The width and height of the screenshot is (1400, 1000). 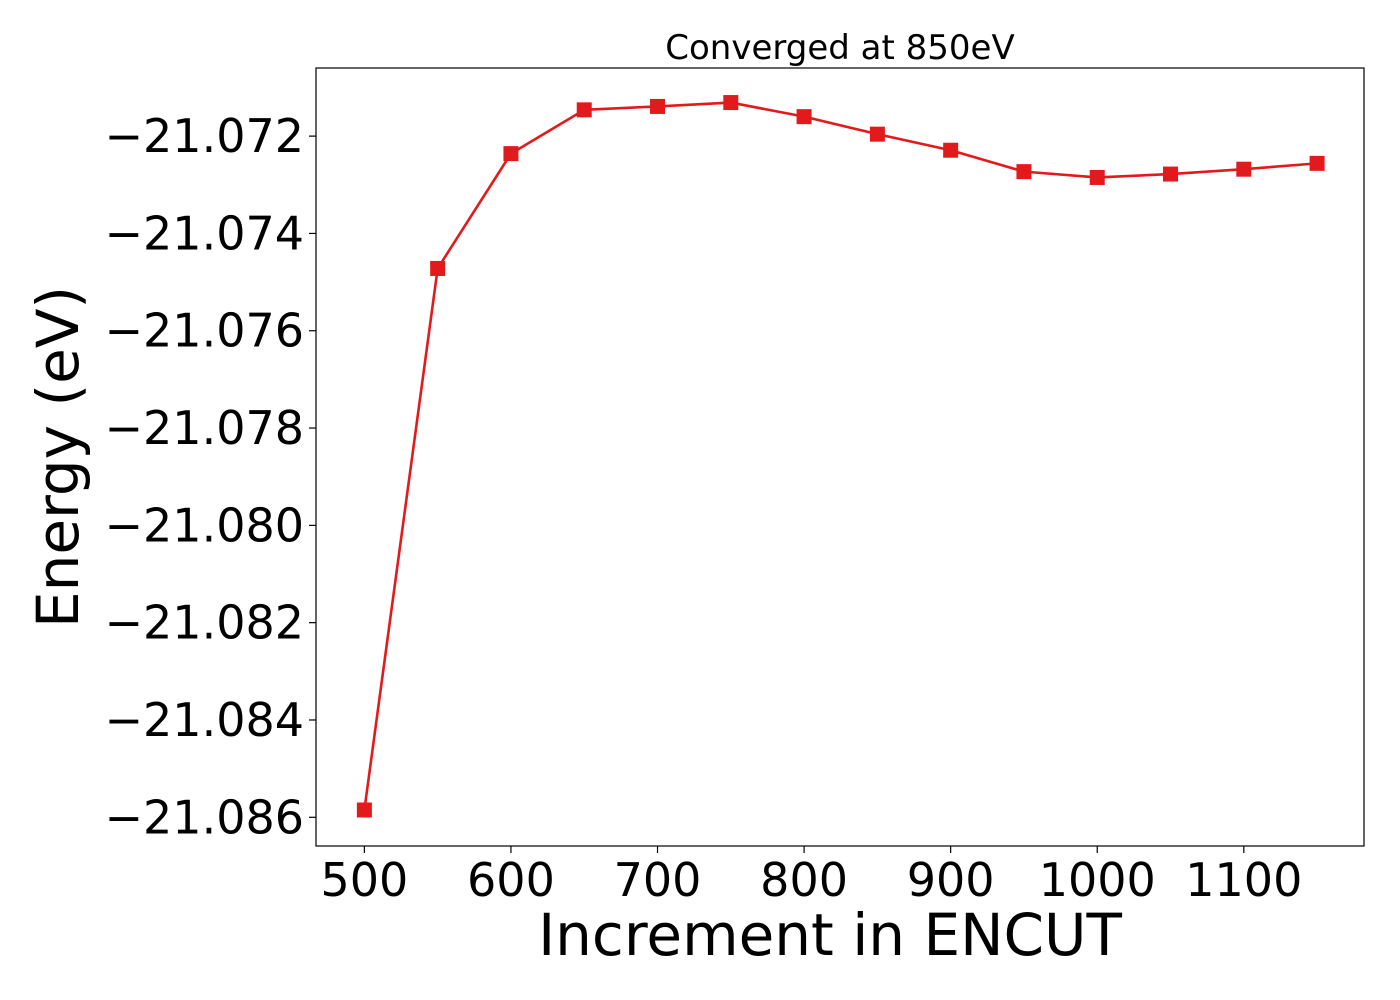 What do you see at coordinates (511, 880) in the screenshot?
I see `x-tick-label: 600` at bounding box center [511, 880].